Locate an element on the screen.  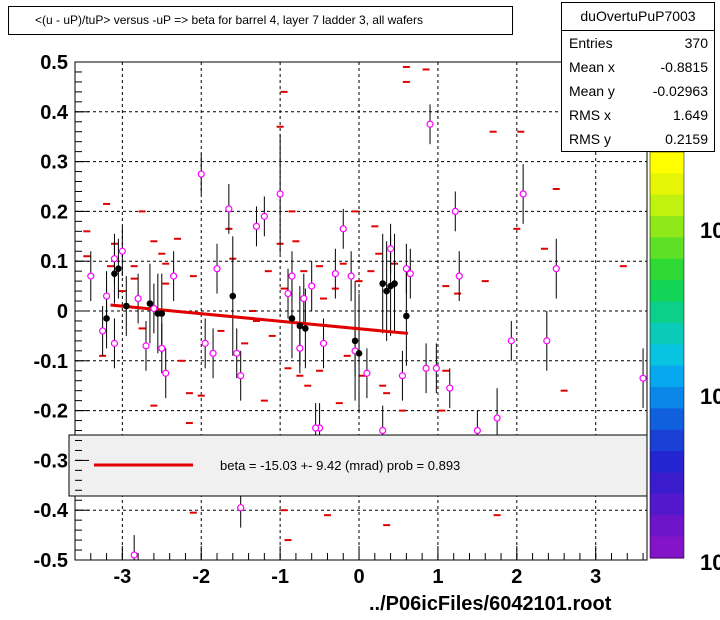
x-tick-label: 2 is located at coordinates (516, 577).